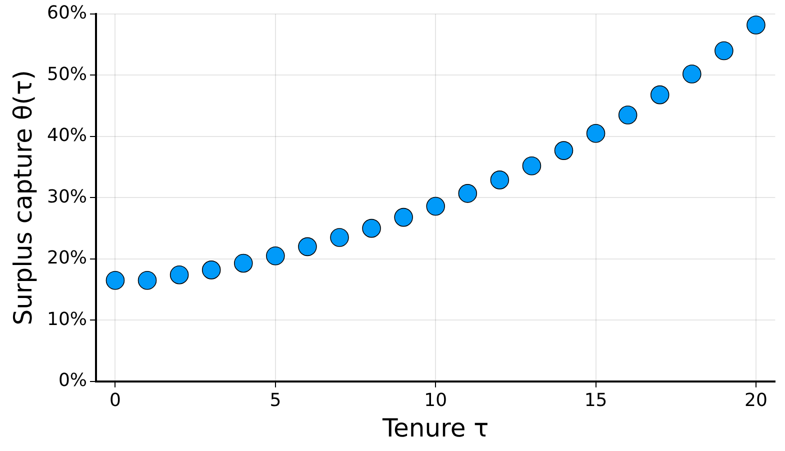 This screenshot has height=451, width=785. What do you see at coordinates (67, 135) in the screenshot?
I see `y-tick-label: 40%` at bounding box center [67, 135].